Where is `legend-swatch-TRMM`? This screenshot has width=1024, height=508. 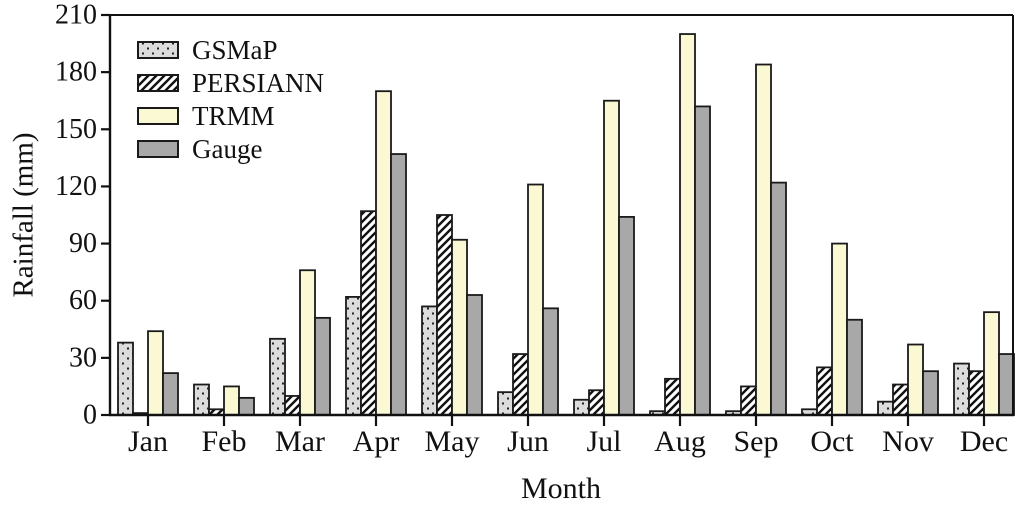 legend-swatch-TRMM is located at coordinates (158, 116).